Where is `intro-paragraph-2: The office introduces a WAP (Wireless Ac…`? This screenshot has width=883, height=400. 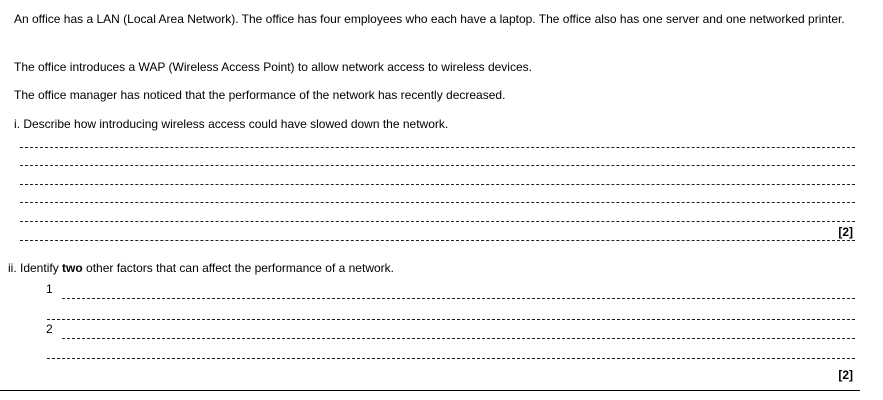
intro-paragraph-2: The office introduces a WAP (Wireless Ac… is located at coordinates (273, 67).